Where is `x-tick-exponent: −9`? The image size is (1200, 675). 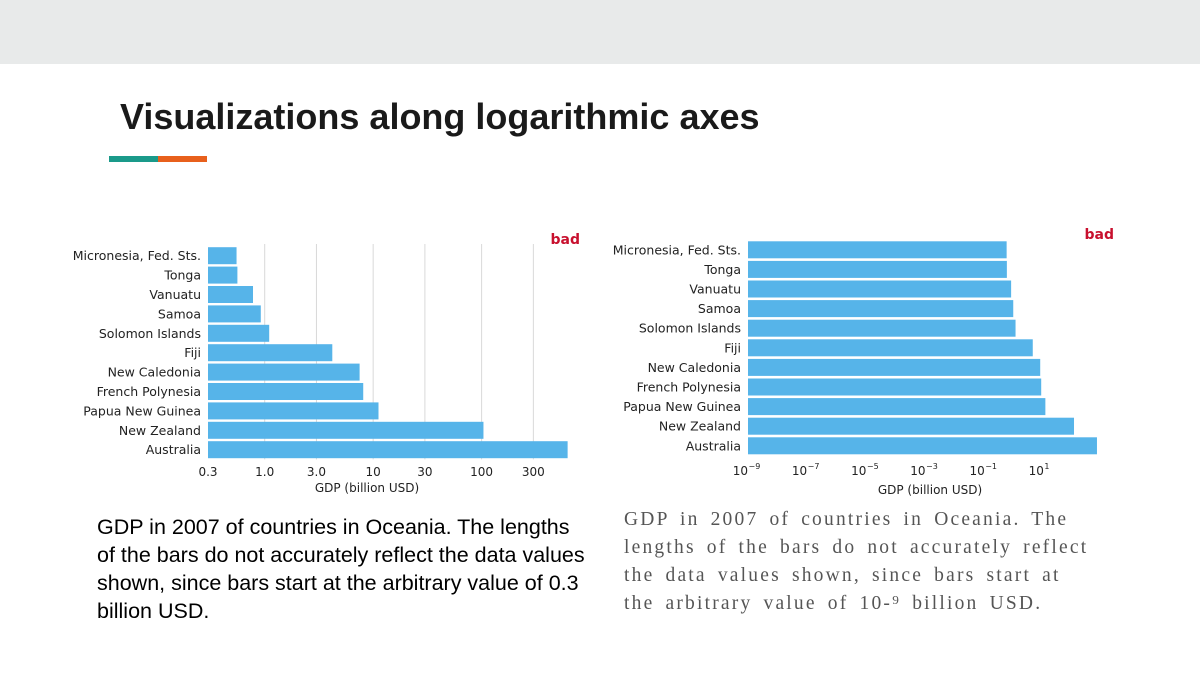
x-tick-exponent: −9 is located at coordinates (755, 466).